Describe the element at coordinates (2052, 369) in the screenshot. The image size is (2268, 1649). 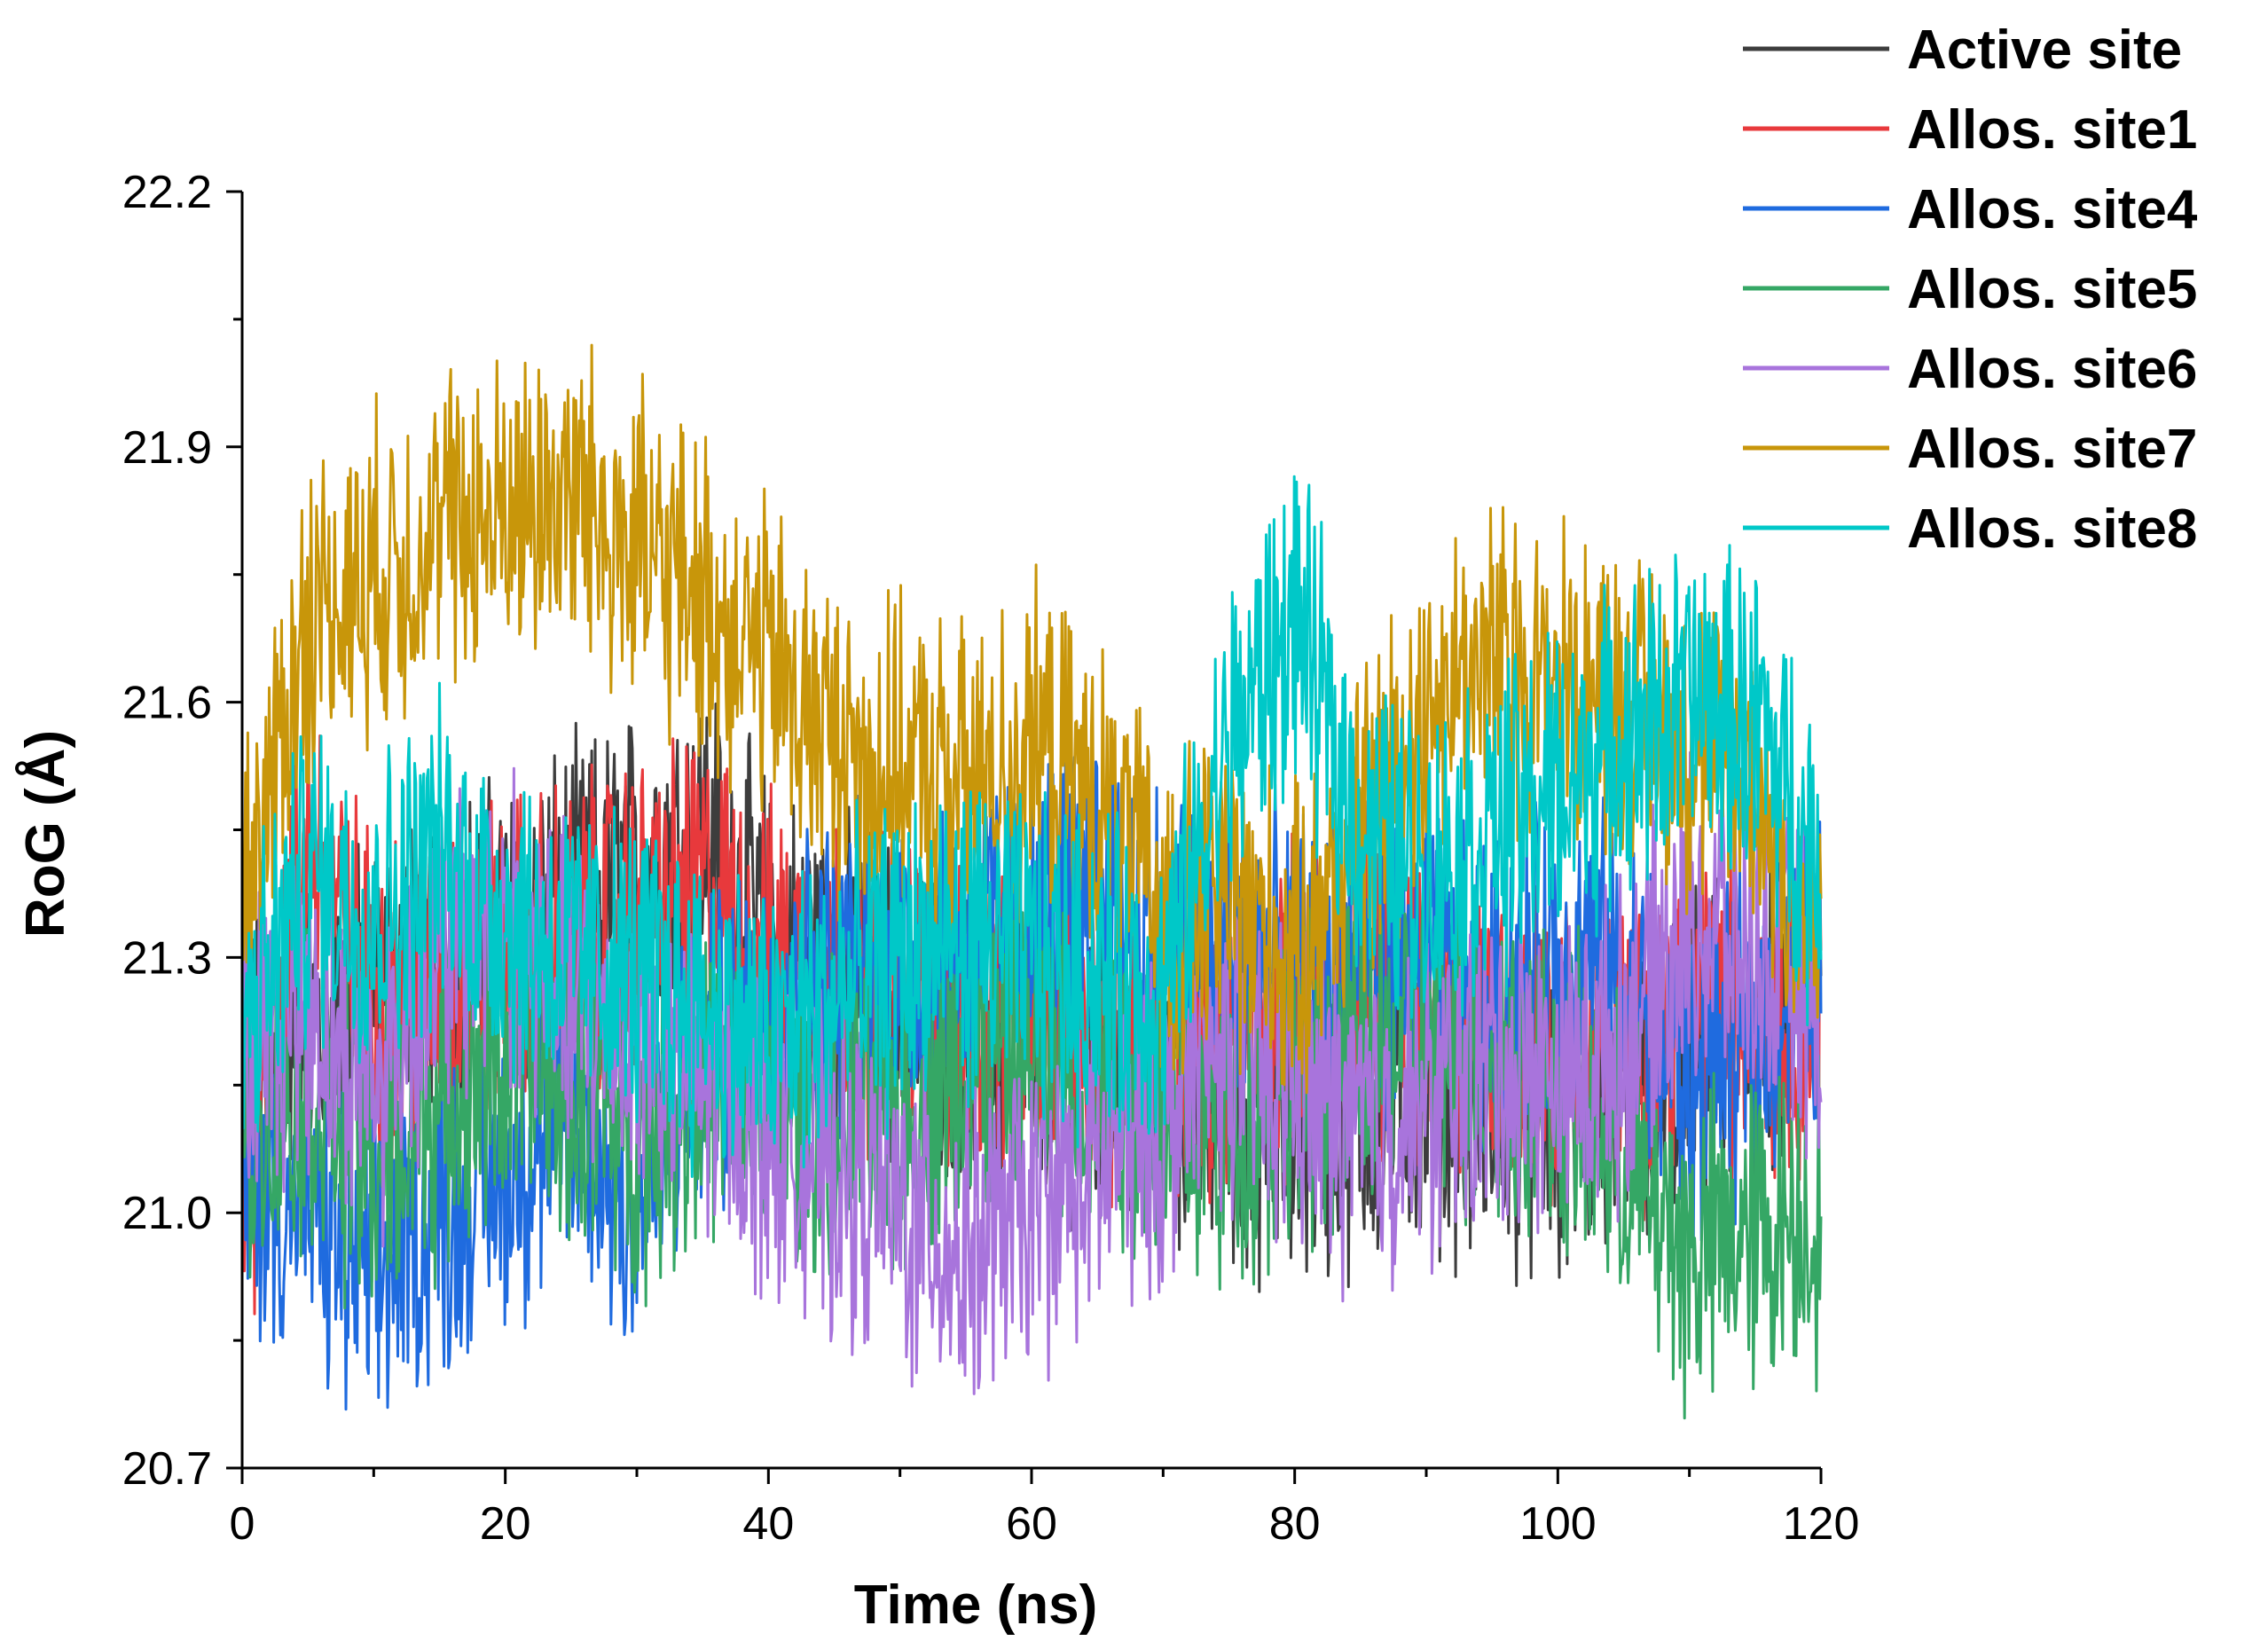
I see `legend-label: Allos. site6` at that location.